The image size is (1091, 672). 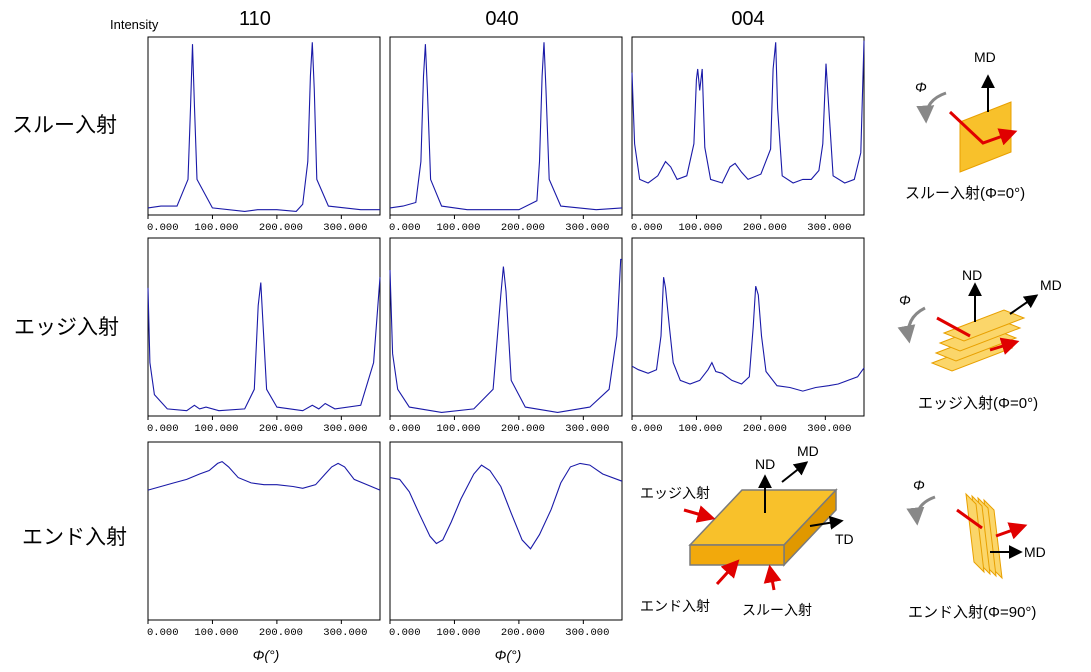 I want to click on x-axis-label-110: Φ(°), so click(x=266, y=655).